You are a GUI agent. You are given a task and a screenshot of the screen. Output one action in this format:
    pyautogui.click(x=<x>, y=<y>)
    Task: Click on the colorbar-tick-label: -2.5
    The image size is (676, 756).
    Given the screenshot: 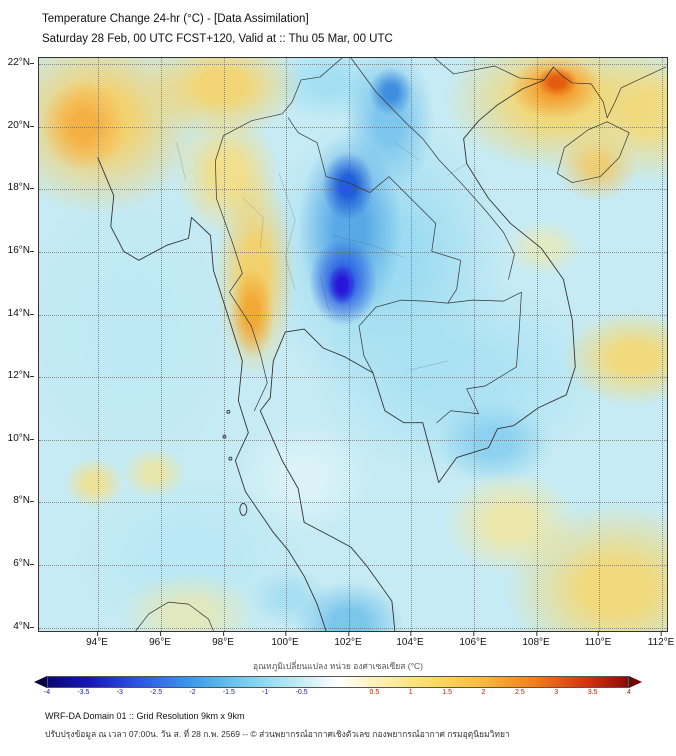 What is the action you would take?
    pyautogui.click(x=156, y=692)
    